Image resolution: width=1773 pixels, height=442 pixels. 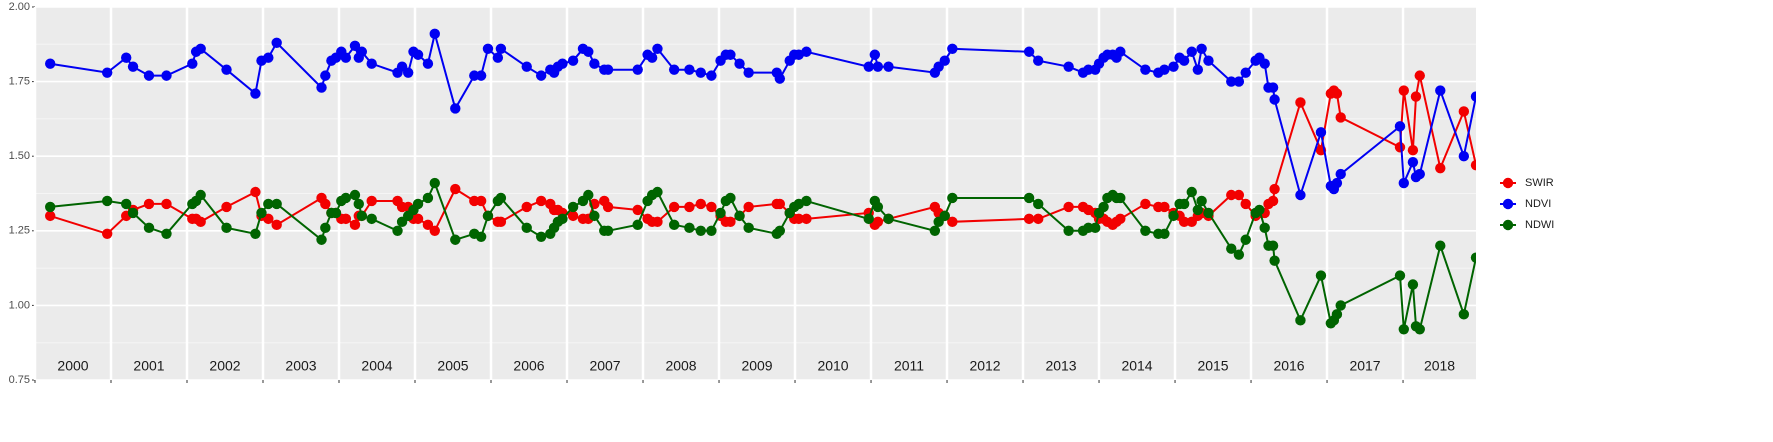 I want to click on x-tick-label: 2005, so click(x=452, y=366).